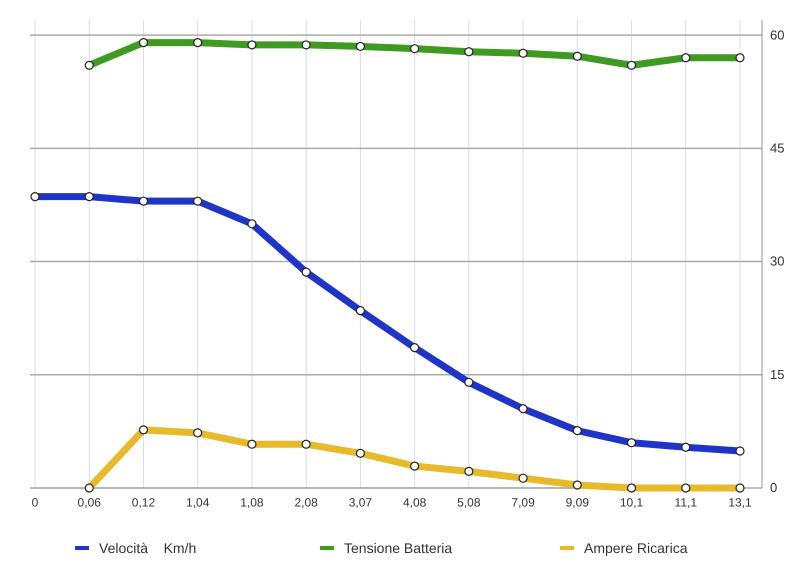 Image resolution: width=802 pixels, height=578 pixels. What do you see at coordinates (198, 503) in the screenshot?
I see `x-tick-label: 1,04` at bounding box center [198, 503].